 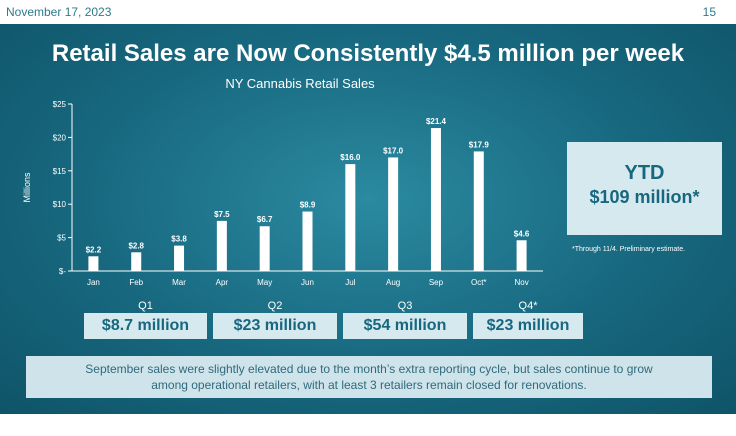 I want to click on quarter-box-q3: Q3 $54 million, so click(x=405, y=320).